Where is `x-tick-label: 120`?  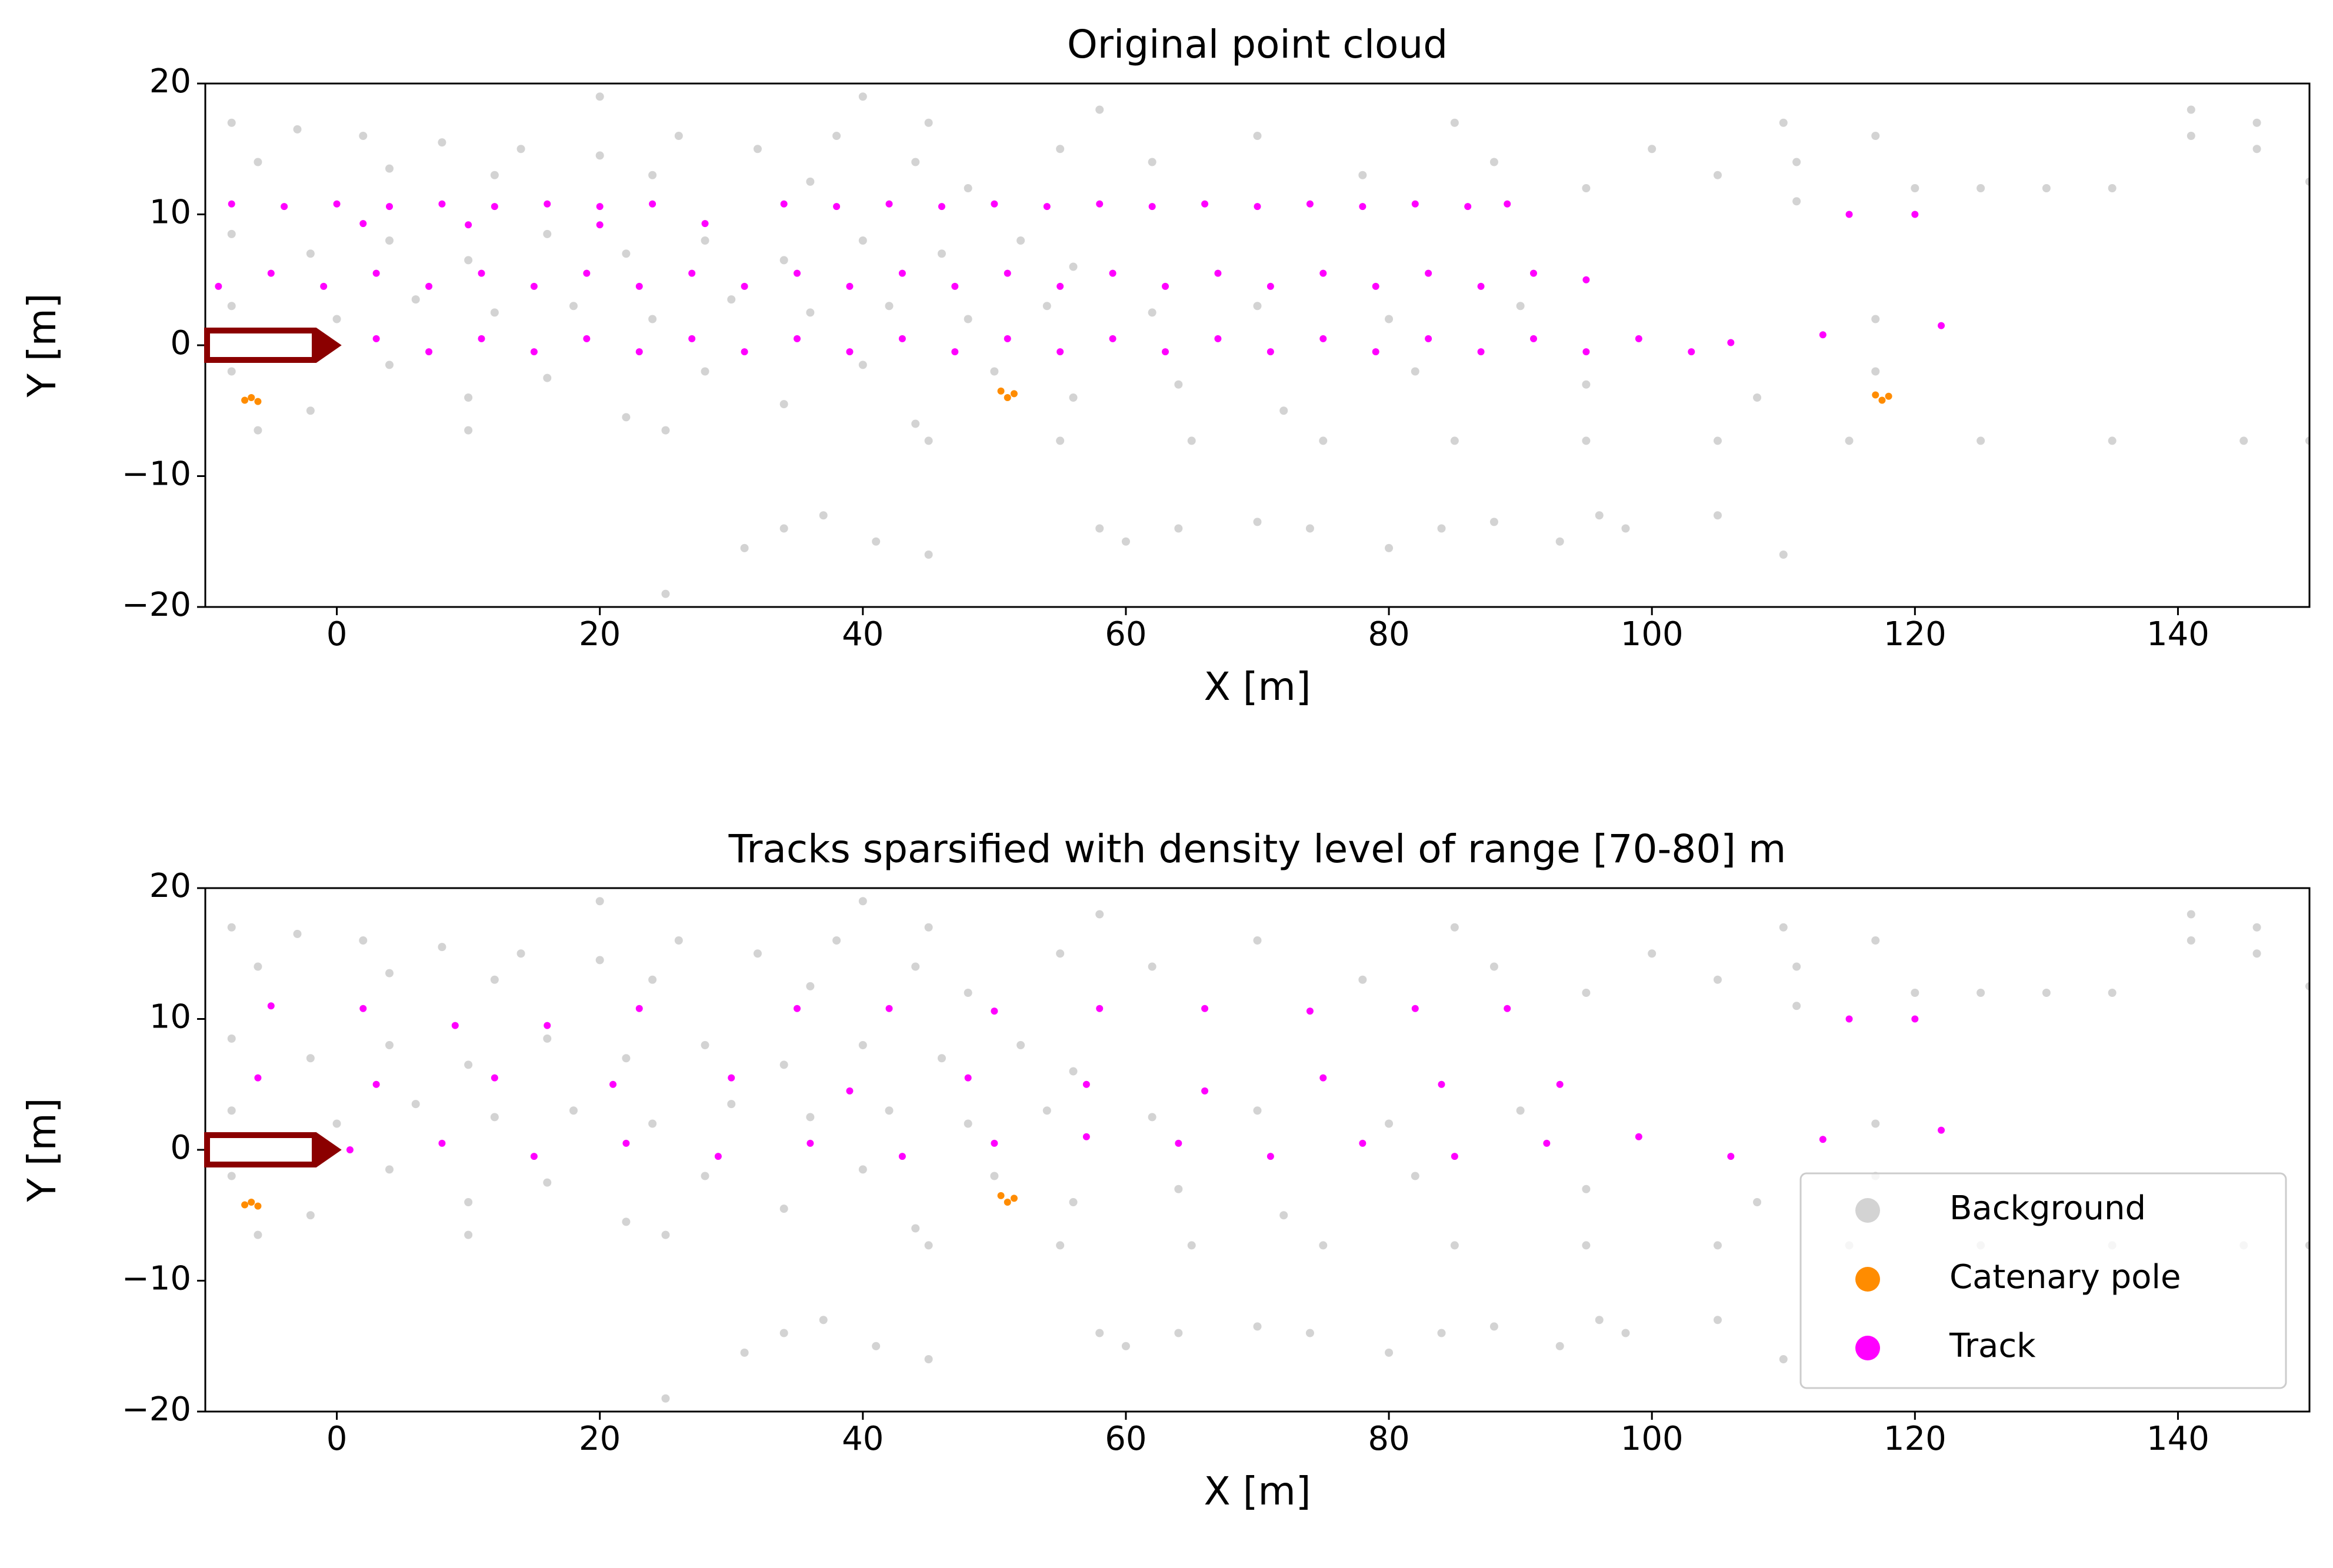
x-tick-label: 120 is located at coordinates (1915, 634).